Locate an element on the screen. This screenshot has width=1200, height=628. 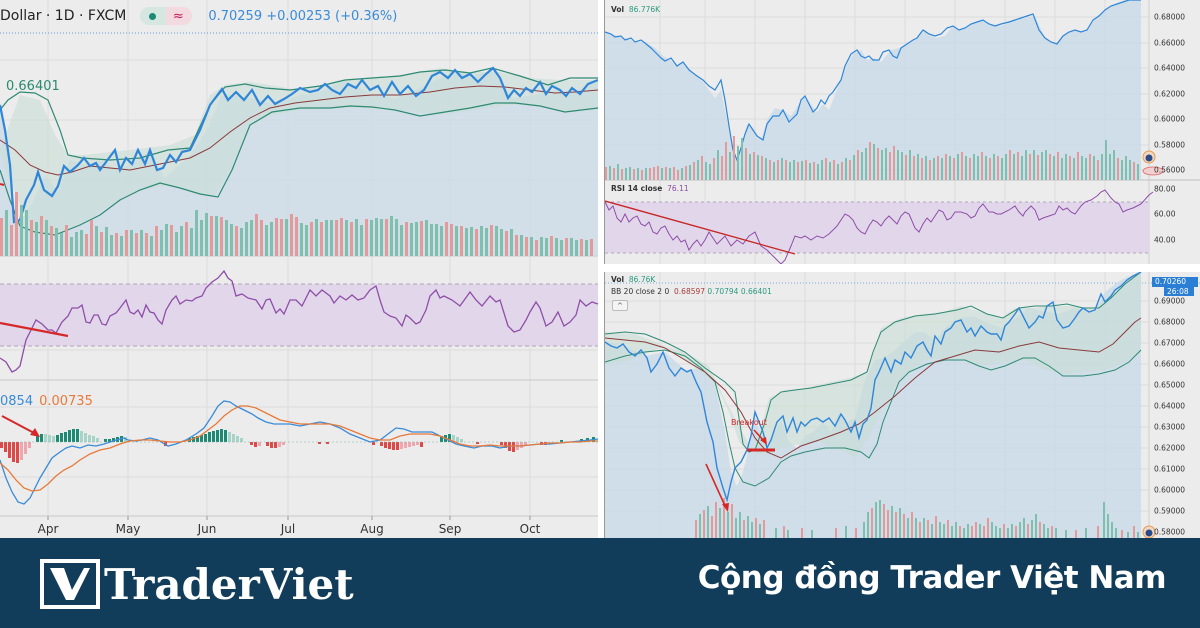
bb-label: BB 20 close 2 0 is located at coordinates (640, 291).